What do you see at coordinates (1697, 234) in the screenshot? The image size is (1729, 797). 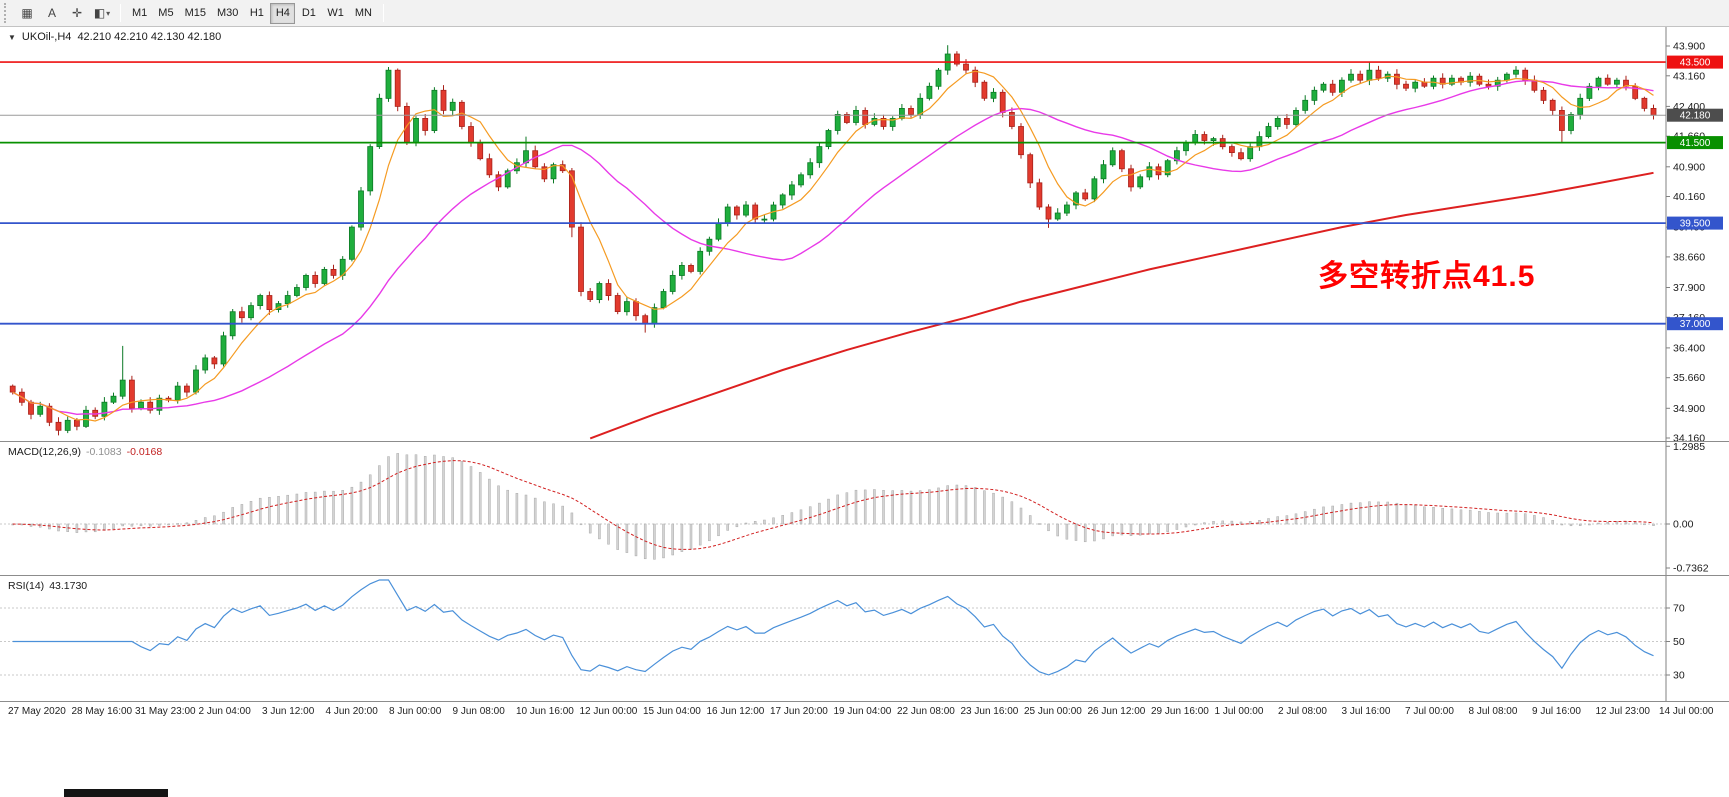 I see `price-axis-bg` at bounding box center [1697, 234].